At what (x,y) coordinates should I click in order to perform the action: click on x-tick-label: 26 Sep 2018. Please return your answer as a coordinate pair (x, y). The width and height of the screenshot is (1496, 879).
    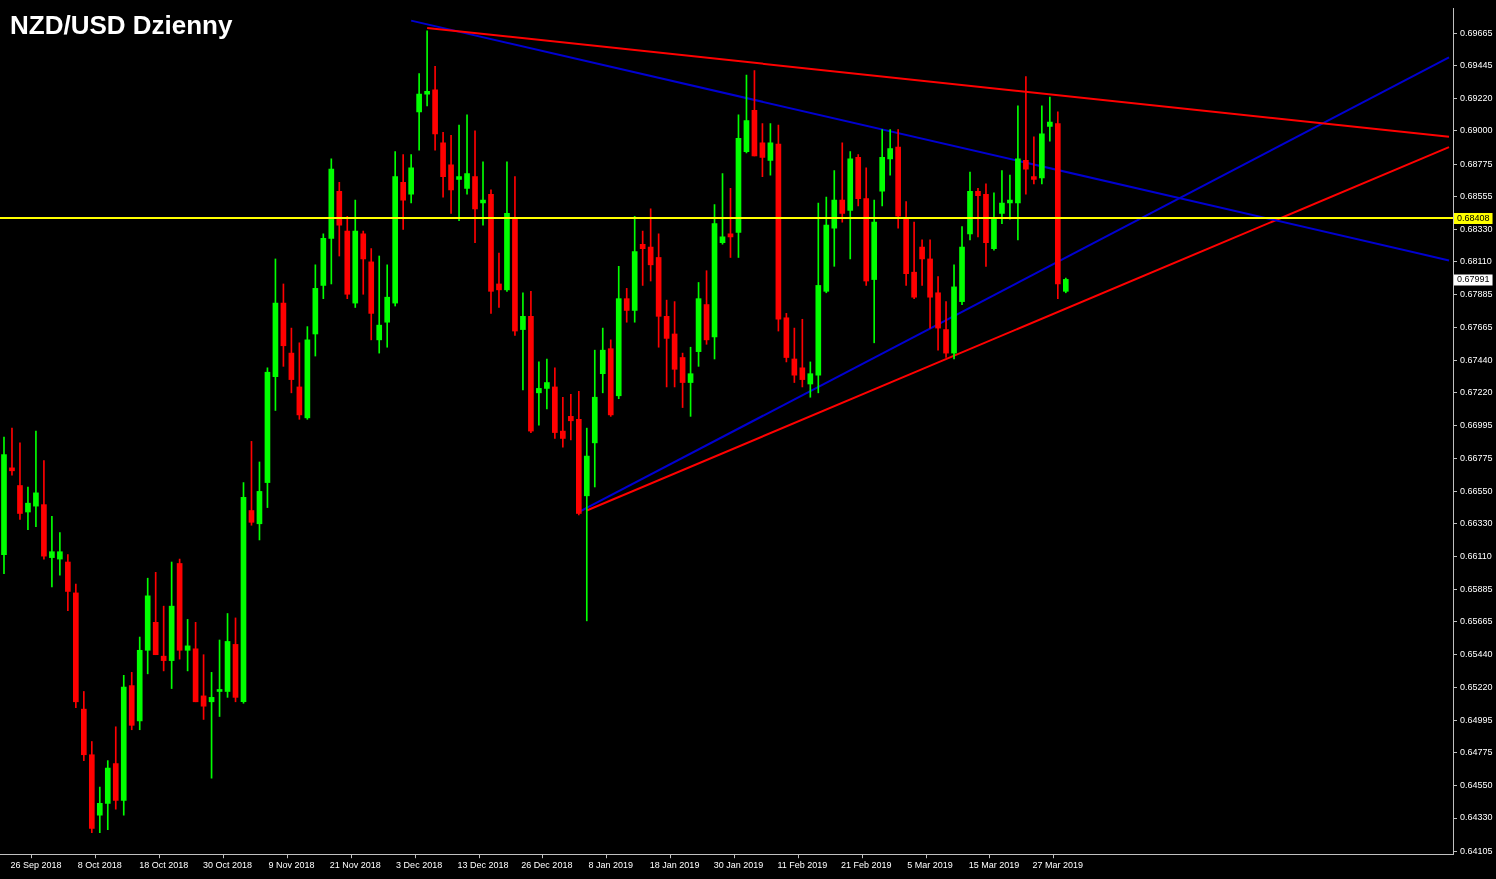
    Looking at the image, I should click on (36, 865).